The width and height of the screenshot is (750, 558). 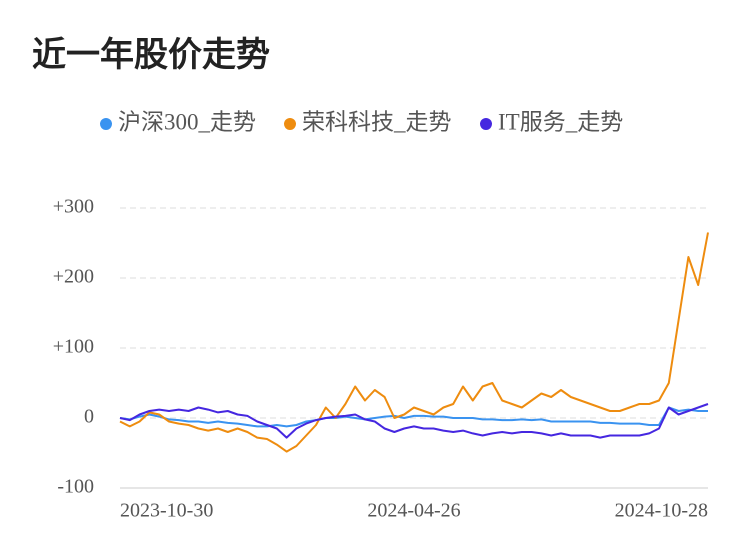 I want to click on legend-label: 沪深300_走势, so click(x=187, y=121).